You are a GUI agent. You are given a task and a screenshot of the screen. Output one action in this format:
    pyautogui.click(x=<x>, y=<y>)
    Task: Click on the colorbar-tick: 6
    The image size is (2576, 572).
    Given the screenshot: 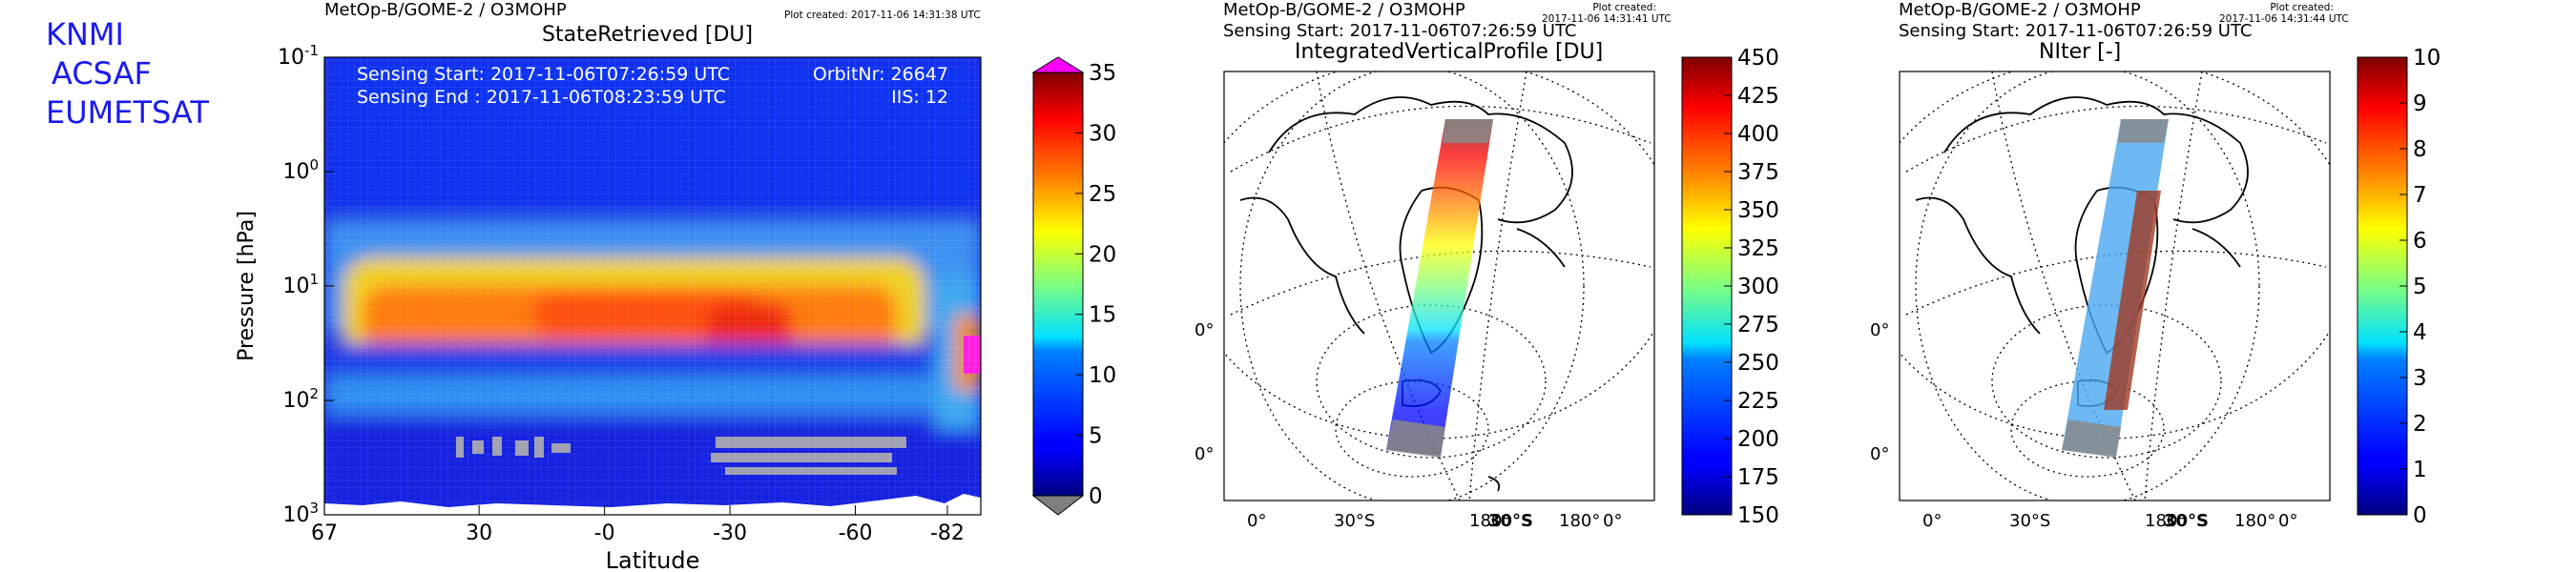 What is the action you would take?
    pyautogui.click(x=2413, y=241)
    